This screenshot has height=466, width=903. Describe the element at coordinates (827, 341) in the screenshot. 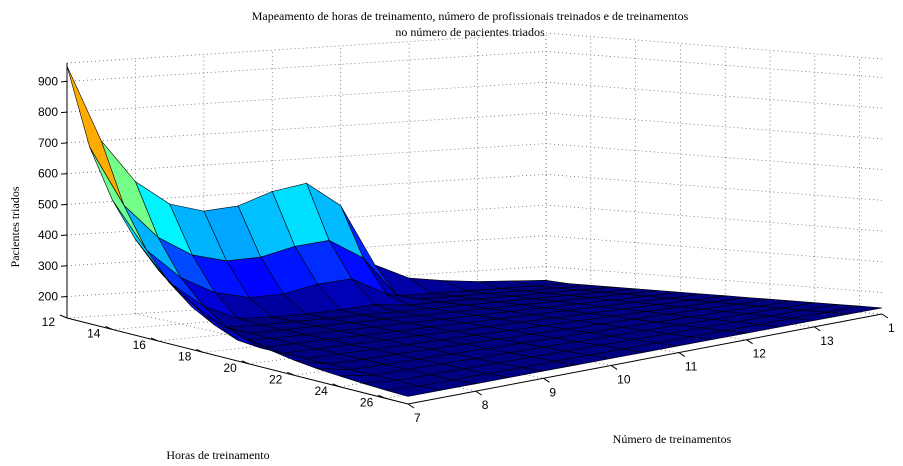

I see `x-tick-label-6: 13` at that location.